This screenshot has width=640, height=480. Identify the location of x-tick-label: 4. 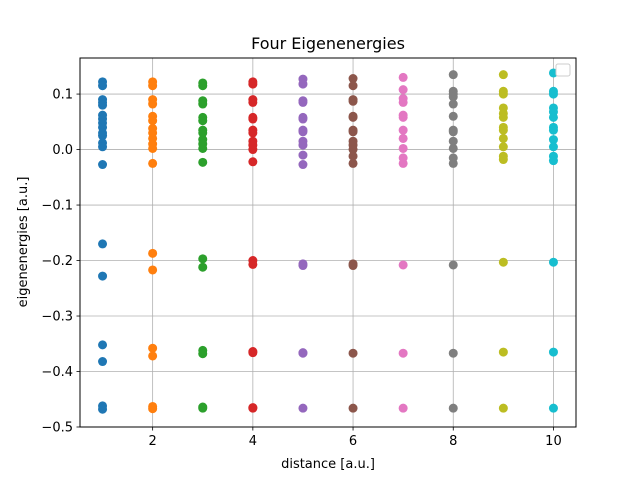
(253, 441).